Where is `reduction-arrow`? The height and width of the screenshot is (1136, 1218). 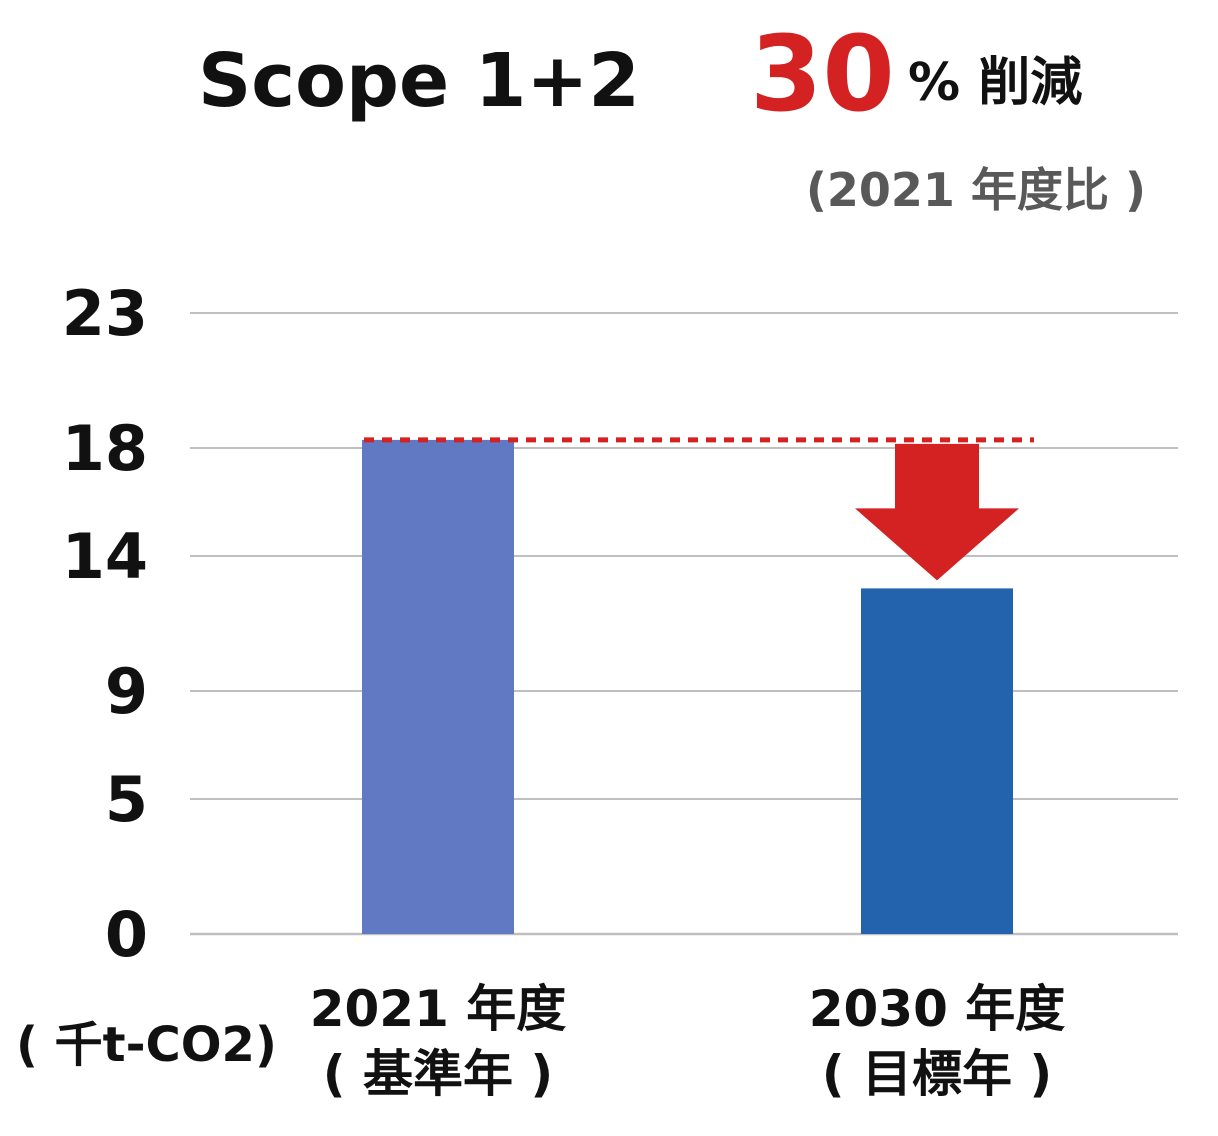
reduction-arrow is located at coordinates (937, 512).